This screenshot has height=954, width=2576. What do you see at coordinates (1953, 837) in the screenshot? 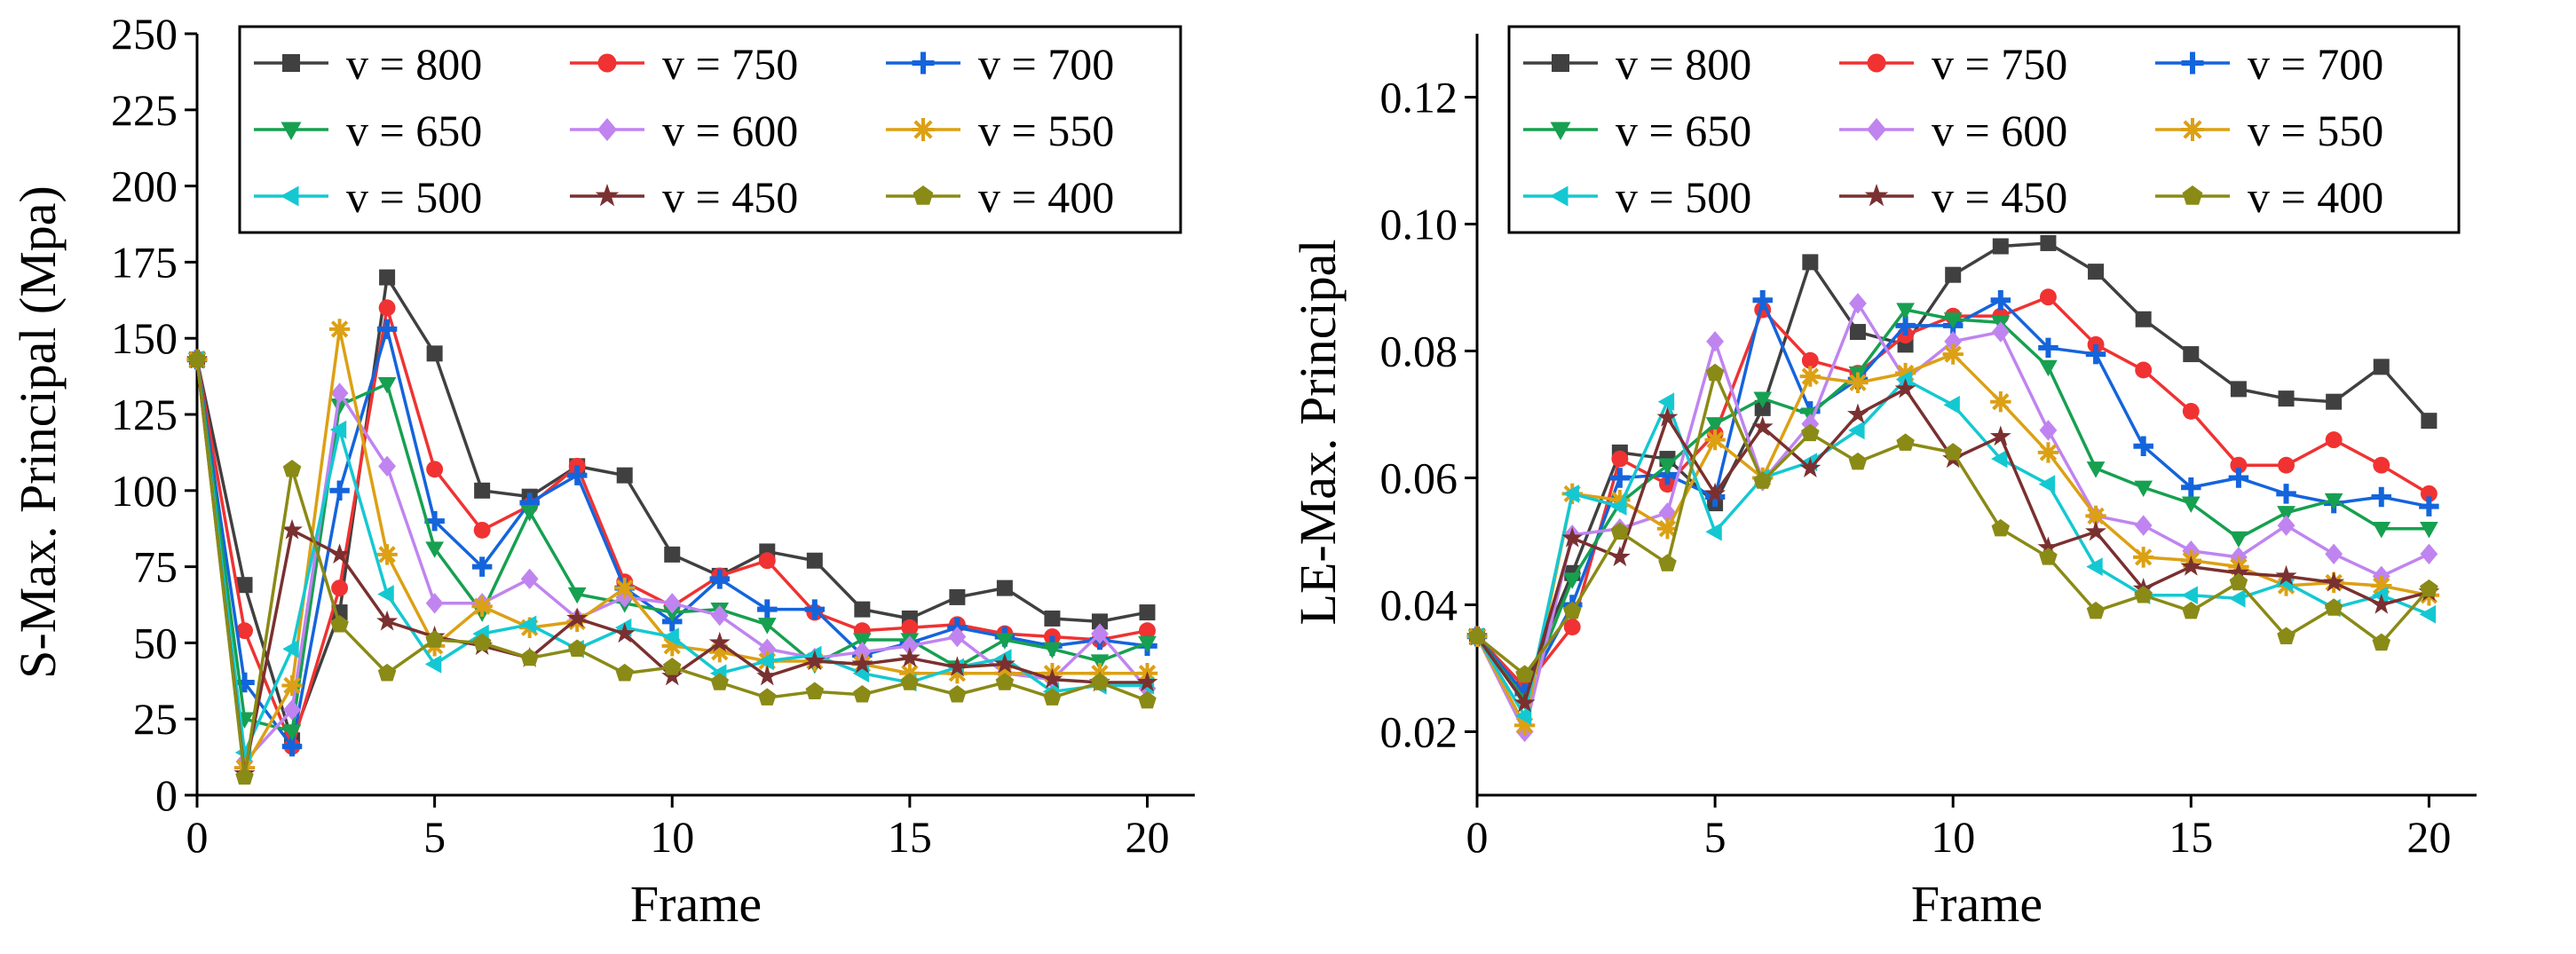
I see `right-x-tick-label: 10` at bounding box center [1953, 837].